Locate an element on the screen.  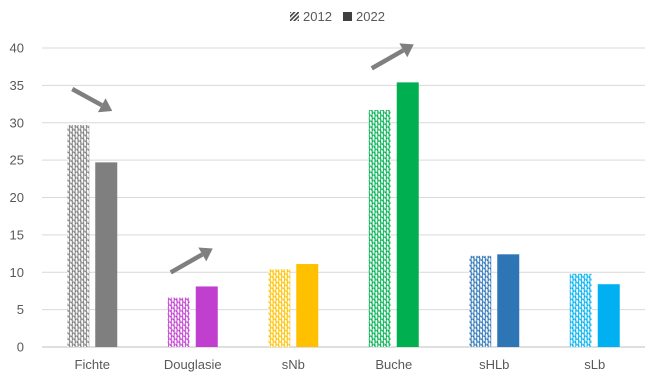
y-axis-ticks: 0 5 10 15 20 25 30 35 40 is located at coordinates (17, 198).